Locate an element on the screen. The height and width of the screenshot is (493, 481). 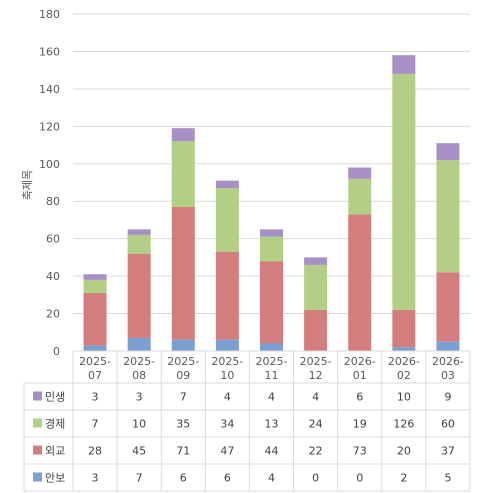
legend-label: 안보 is located at coordinates (55, 478).